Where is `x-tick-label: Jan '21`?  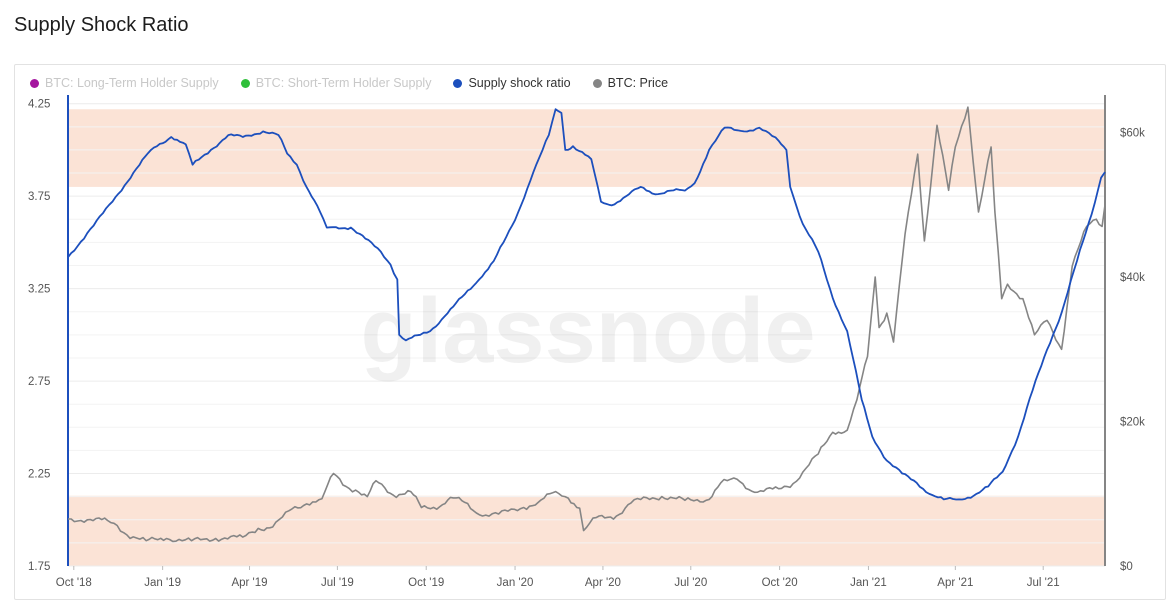
x-tick-label: Jan '21 is located at coordinates (868, 583).